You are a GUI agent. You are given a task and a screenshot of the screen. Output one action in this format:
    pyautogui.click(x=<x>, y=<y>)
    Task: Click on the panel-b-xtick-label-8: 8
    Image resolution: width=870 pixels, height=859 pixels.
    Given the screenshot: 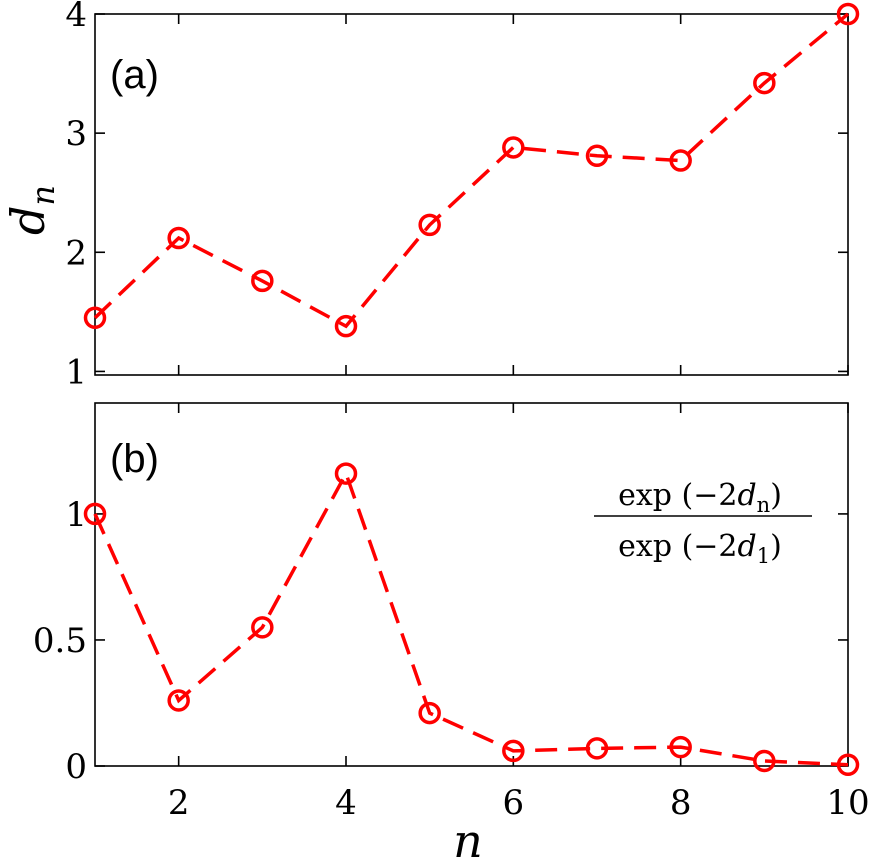 What is the action you would take?
    pyautogui.click(x=681, y=803)
    